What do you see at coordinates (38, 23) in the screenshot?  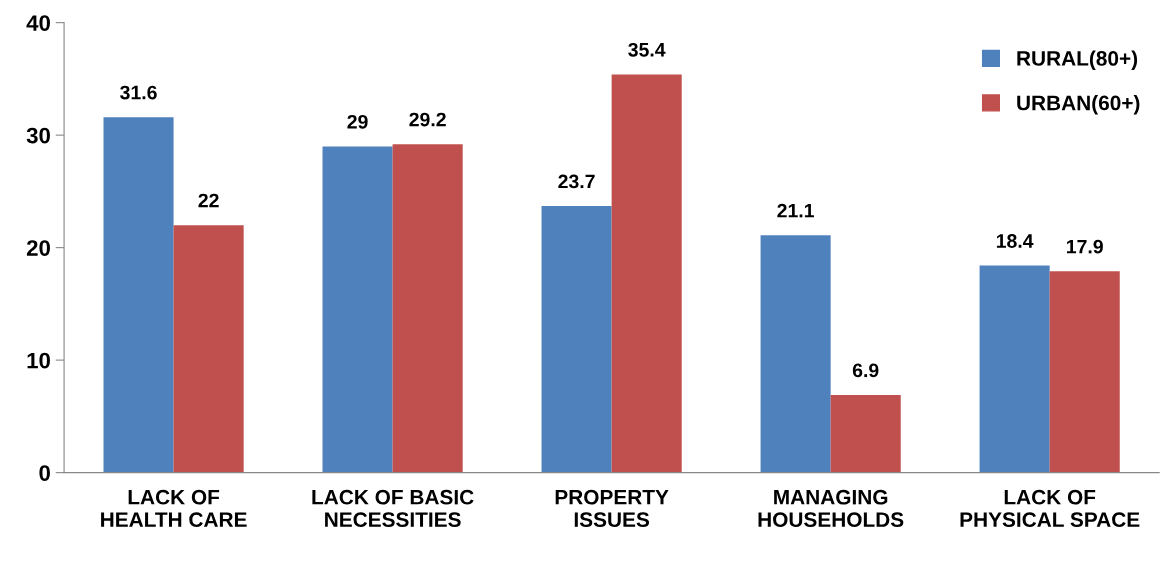 I see `y-tick-label: 40` at bounding box center [38, 23].